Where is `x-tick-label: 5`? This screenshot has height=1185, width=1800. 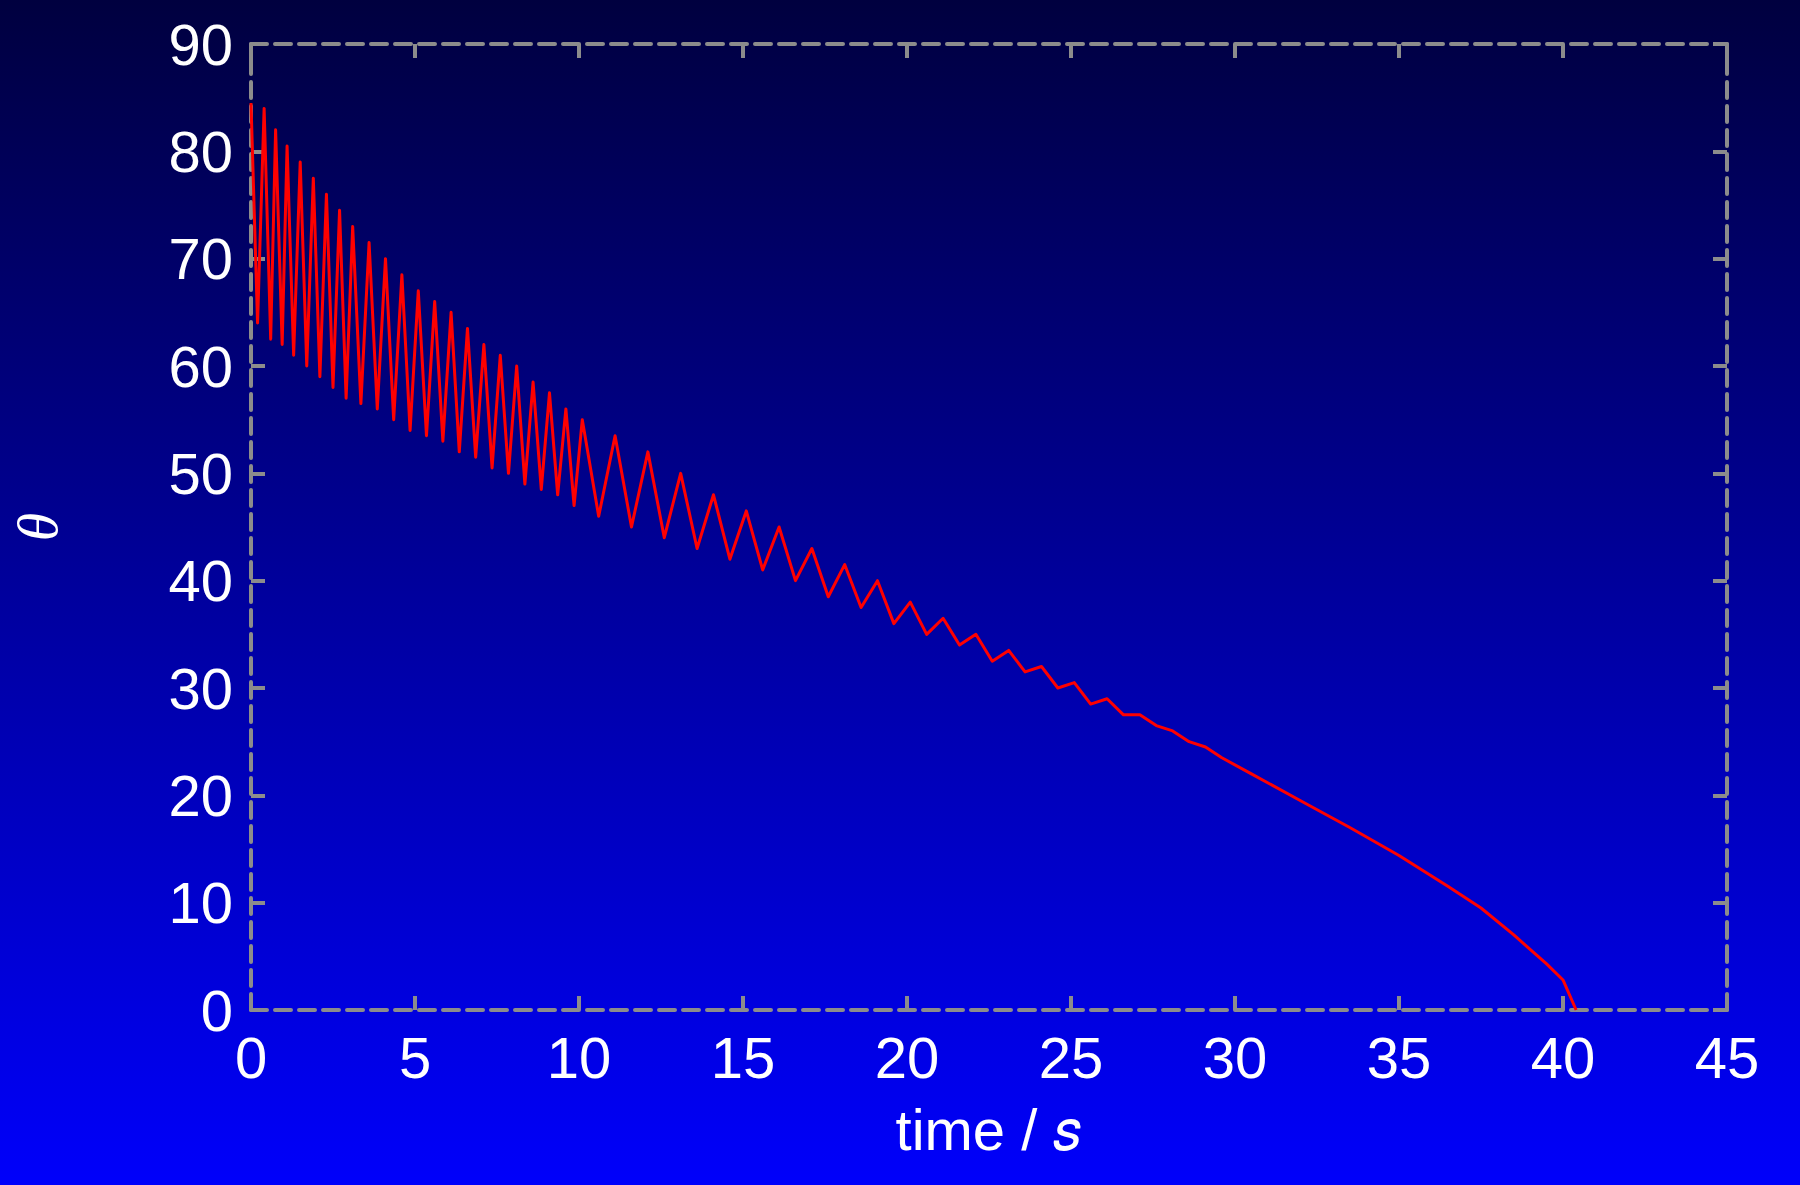 x-tick-label: 5 is located at coordinates (415, 1057).